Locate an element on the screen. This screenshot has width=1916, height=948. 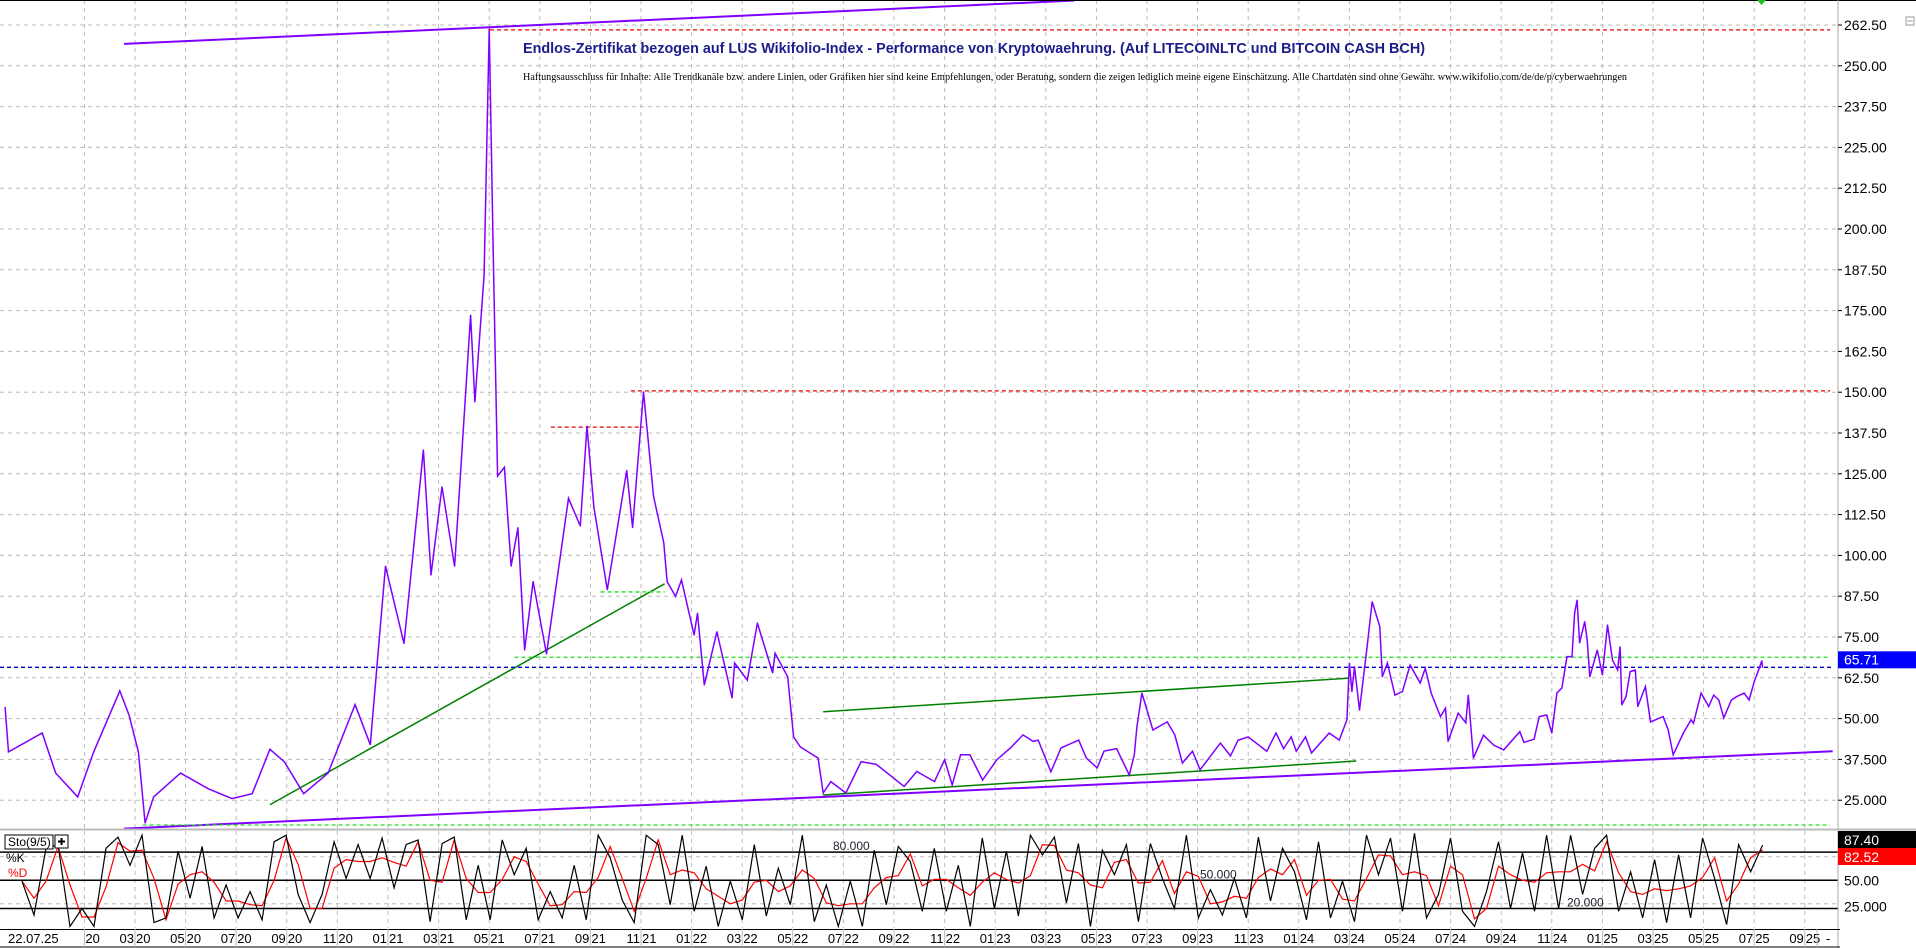
plus-box-icon is located at coordinates (61, 841).